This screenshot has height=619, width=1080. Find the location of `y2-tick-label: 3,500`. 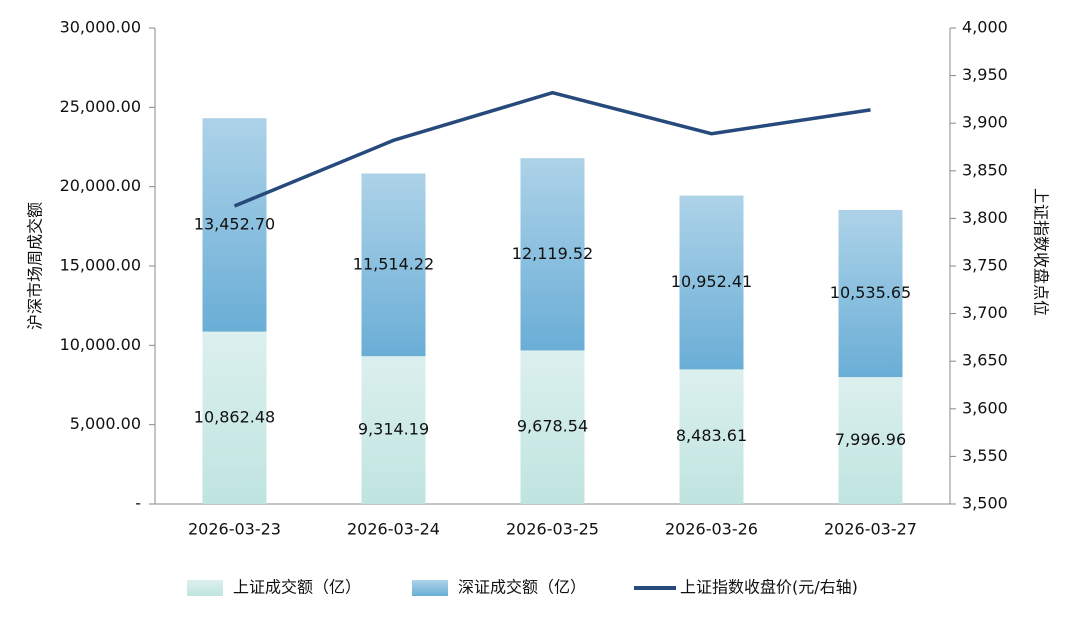

y2-tick-label: 3,500 is located at coordinates (985, 503).